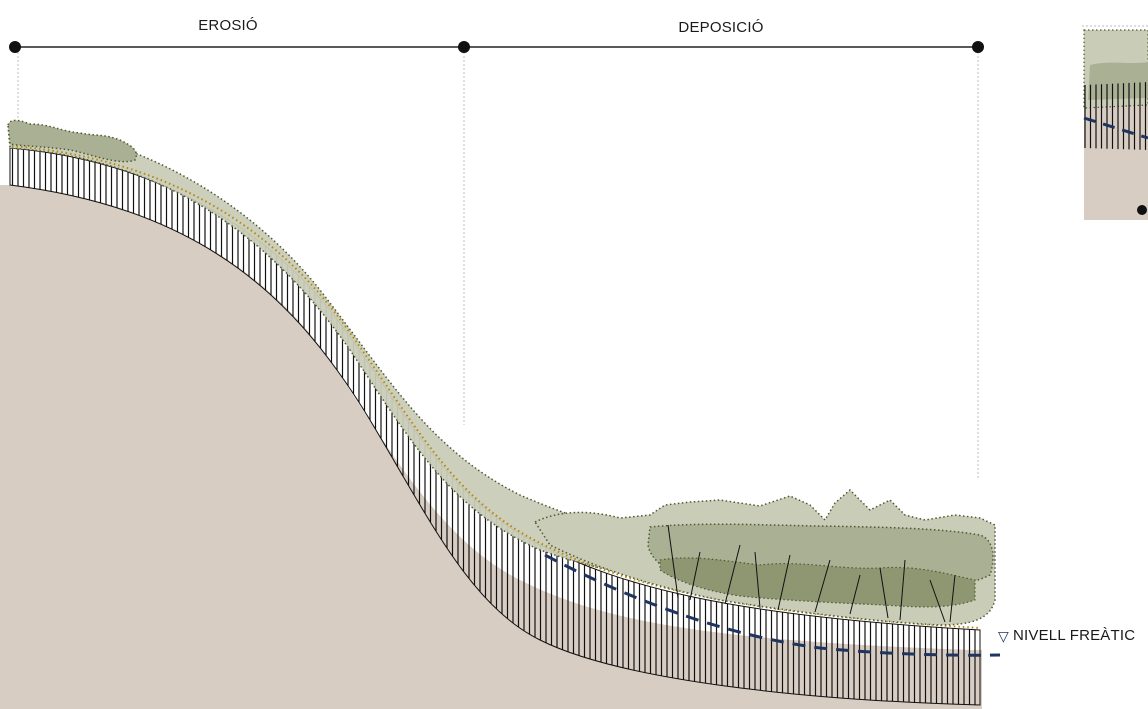 The height and width of the screenshot is (709, 1148). Describe the element at coordinates (228, 25) in the screenshot. I see `section-label-erosion: EROSIÓ` at that location.